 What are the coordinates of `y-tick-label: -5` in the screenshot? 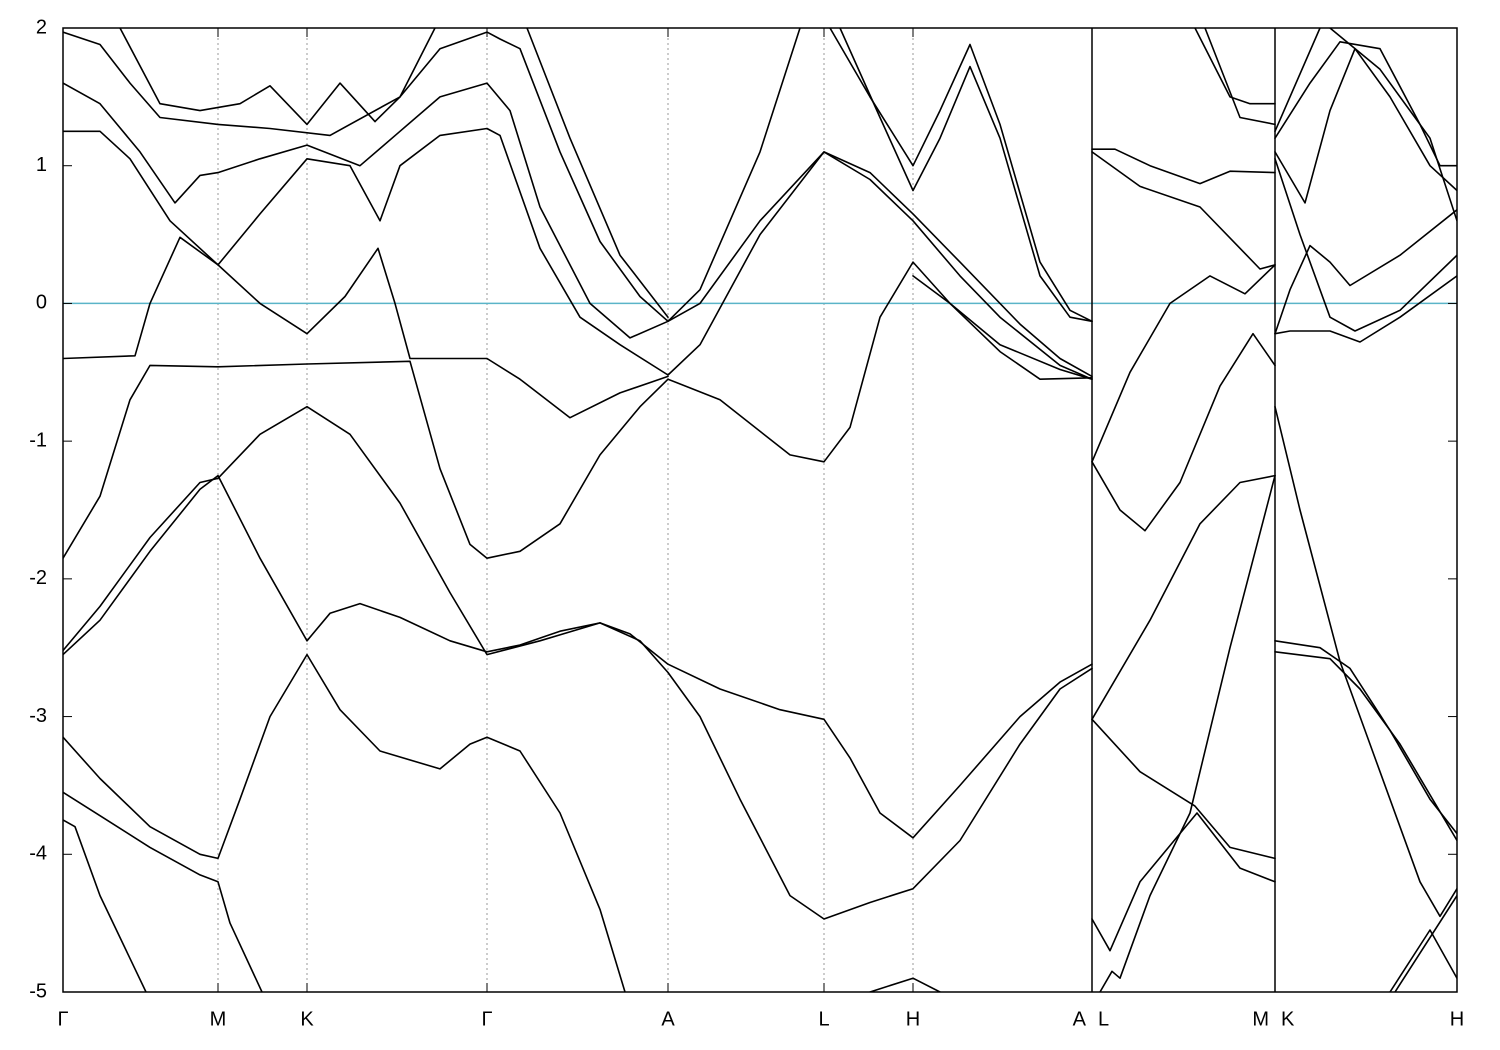 It's located at (38, 991).